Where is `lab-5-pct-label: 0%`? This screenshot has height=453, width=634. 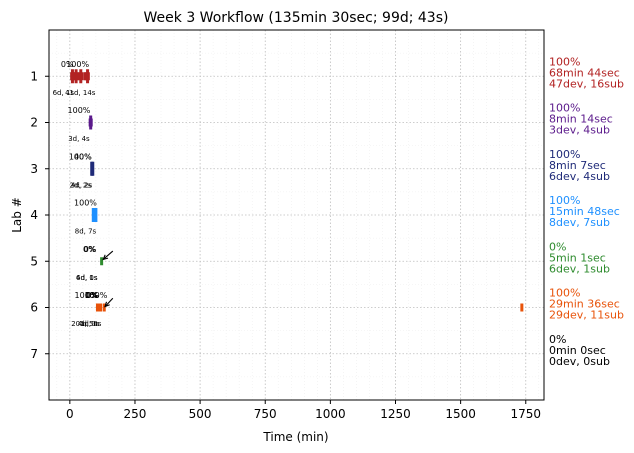 lab-5-pct-label: 0% is located at coordinates (557, 246).